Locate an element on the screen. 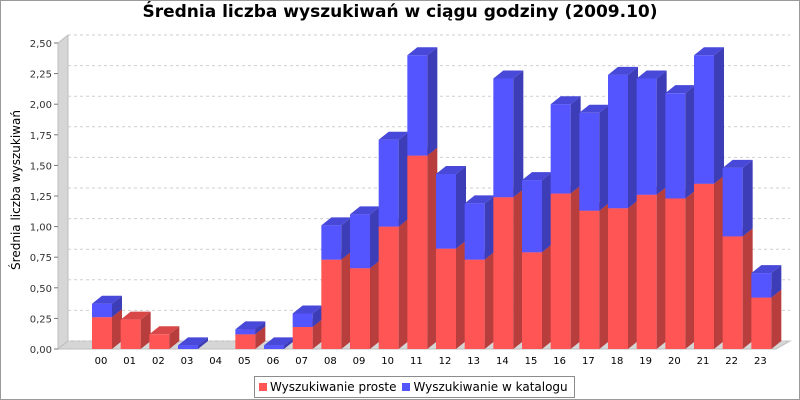 The image size is (800, 400). y-tick-label: 1,00 is located at coordinates (41, 228).